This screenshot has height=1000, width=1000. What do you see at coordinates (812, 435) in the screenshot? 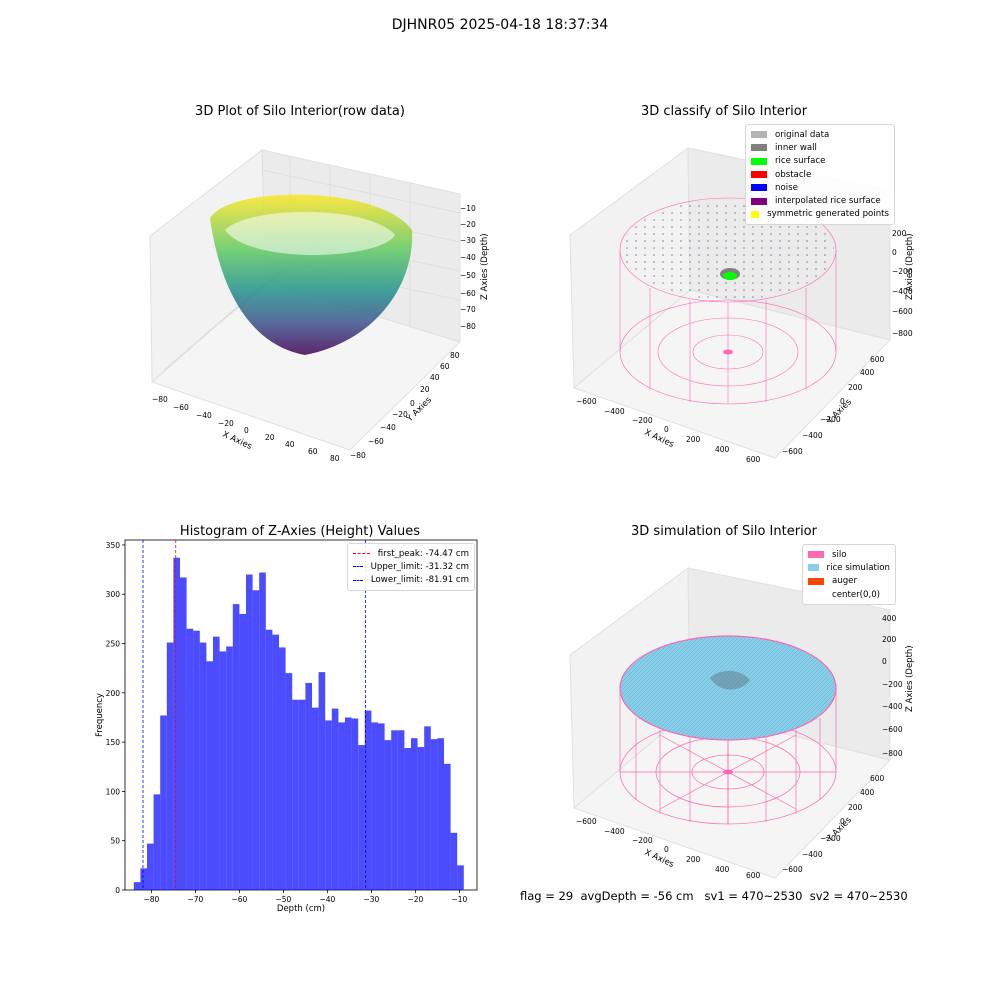
I see `classify-ytick: −400` at bounding box center [812, 435].